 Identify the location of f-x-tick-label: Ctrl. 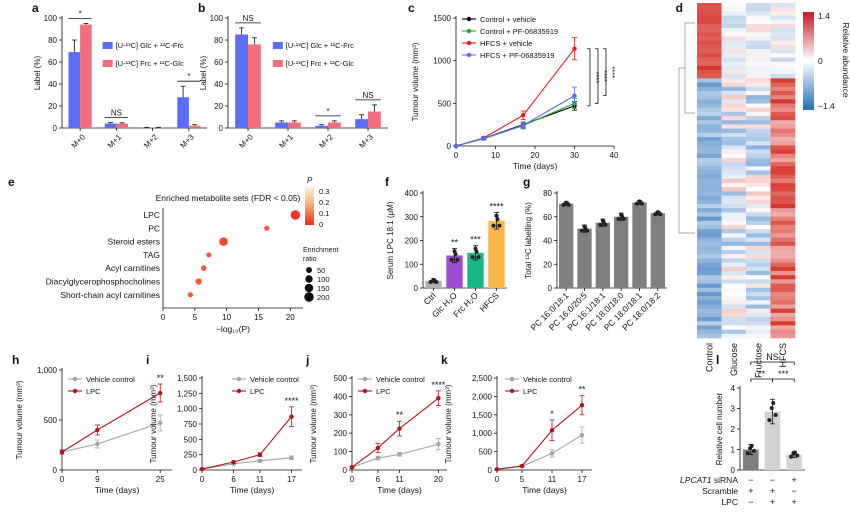
(429, 298).